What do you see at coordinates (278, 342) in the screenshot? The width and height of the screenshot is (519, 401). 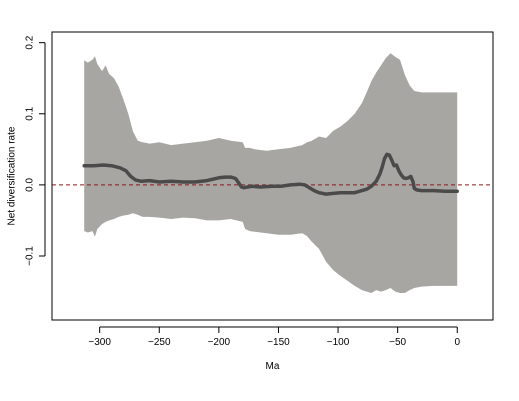 I see `x-tick-label: −150` at bounding box center [278, 342].